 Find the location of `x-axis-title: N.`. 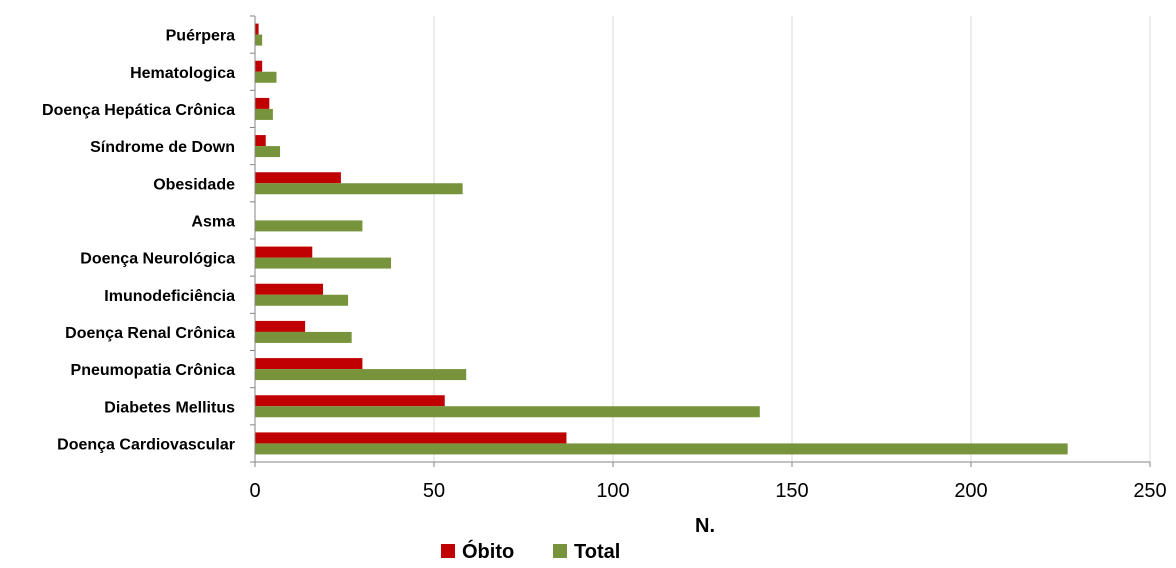

x-axis-title: N. is located at coordinates (705, 526).